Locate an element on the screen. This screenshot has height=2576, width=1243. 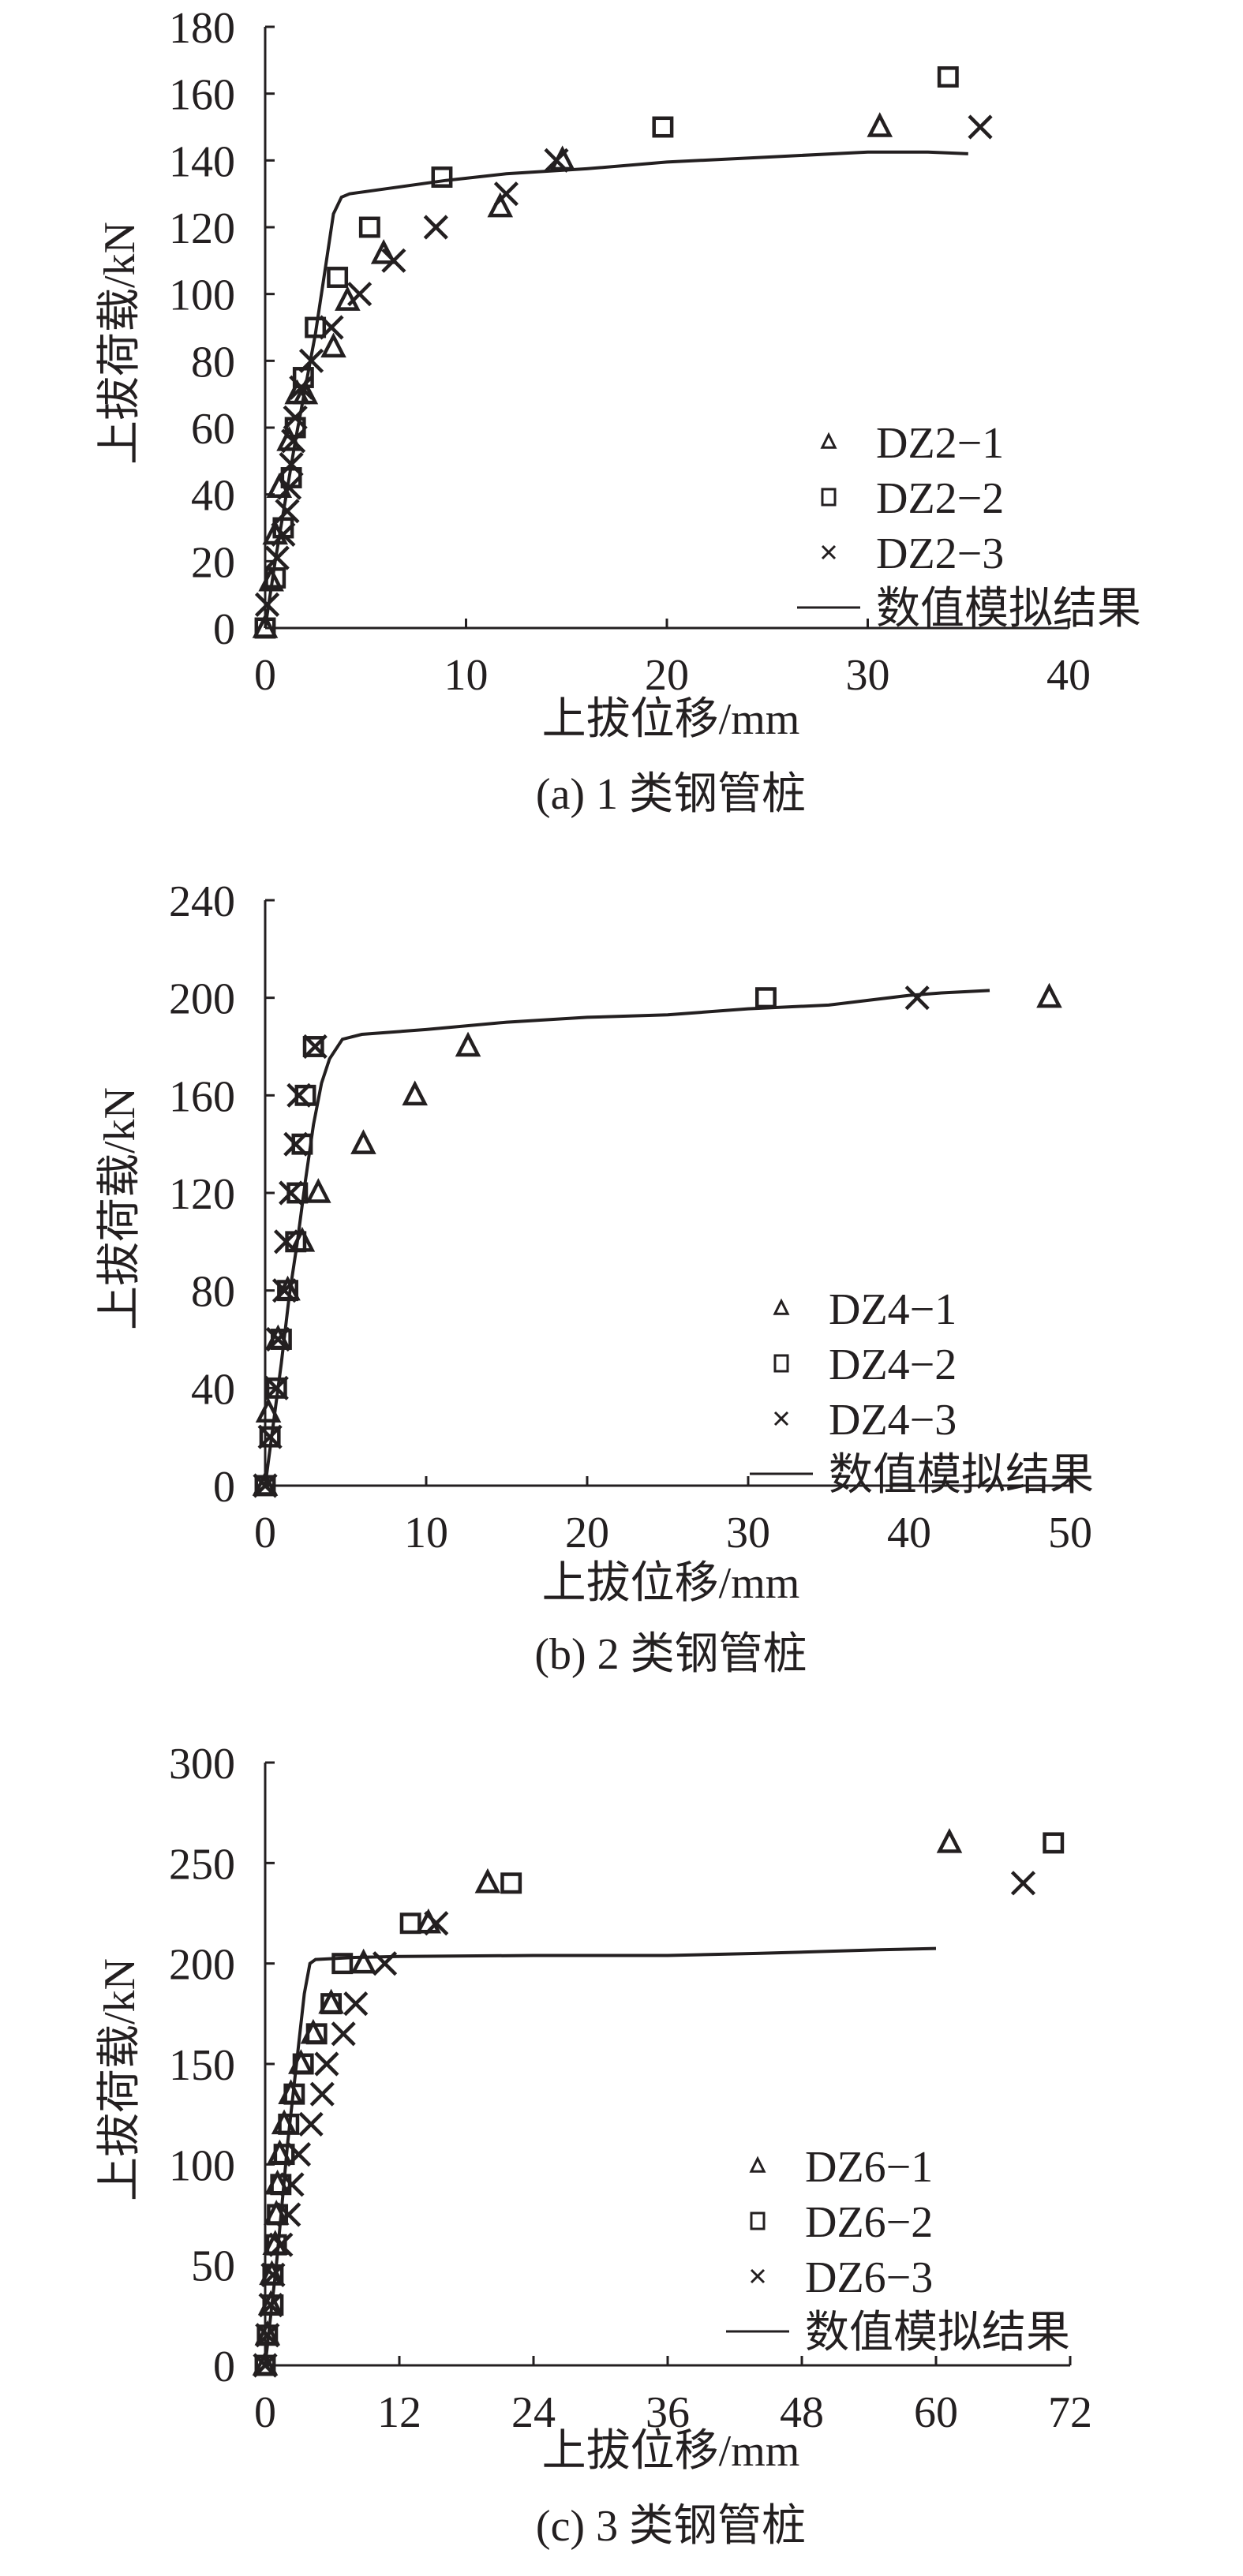
legend-item: 数值模拟结果 is located at coordinates (898, 2333).